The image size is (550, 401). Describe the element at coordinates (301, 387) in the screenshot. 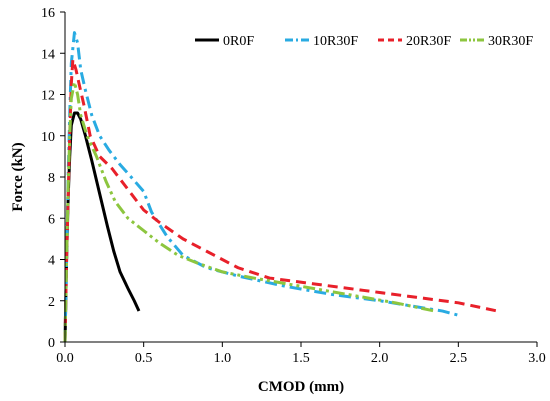

I see `x-axis-title: CMOD (mm)` at that location.